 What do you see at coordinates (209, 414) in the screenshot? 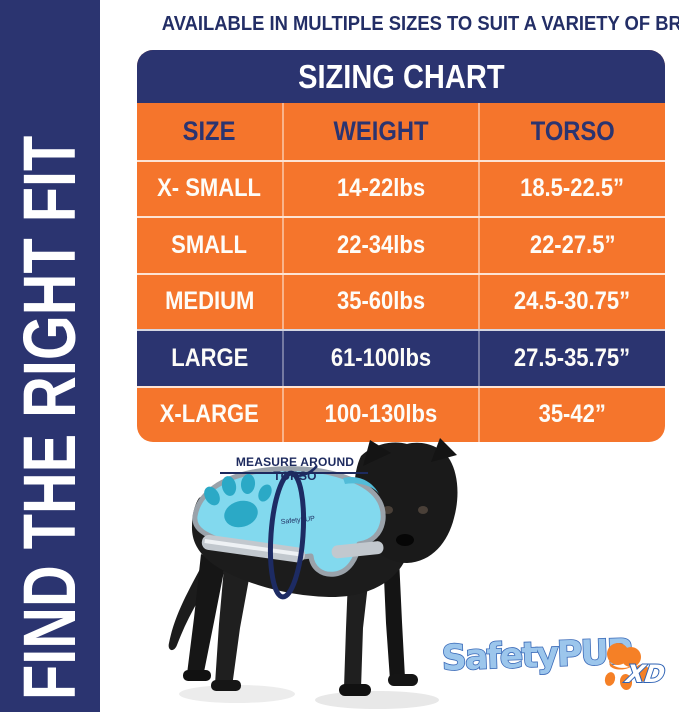
I see `cell-size: X-LARGE` at bounding box center [209, 414].